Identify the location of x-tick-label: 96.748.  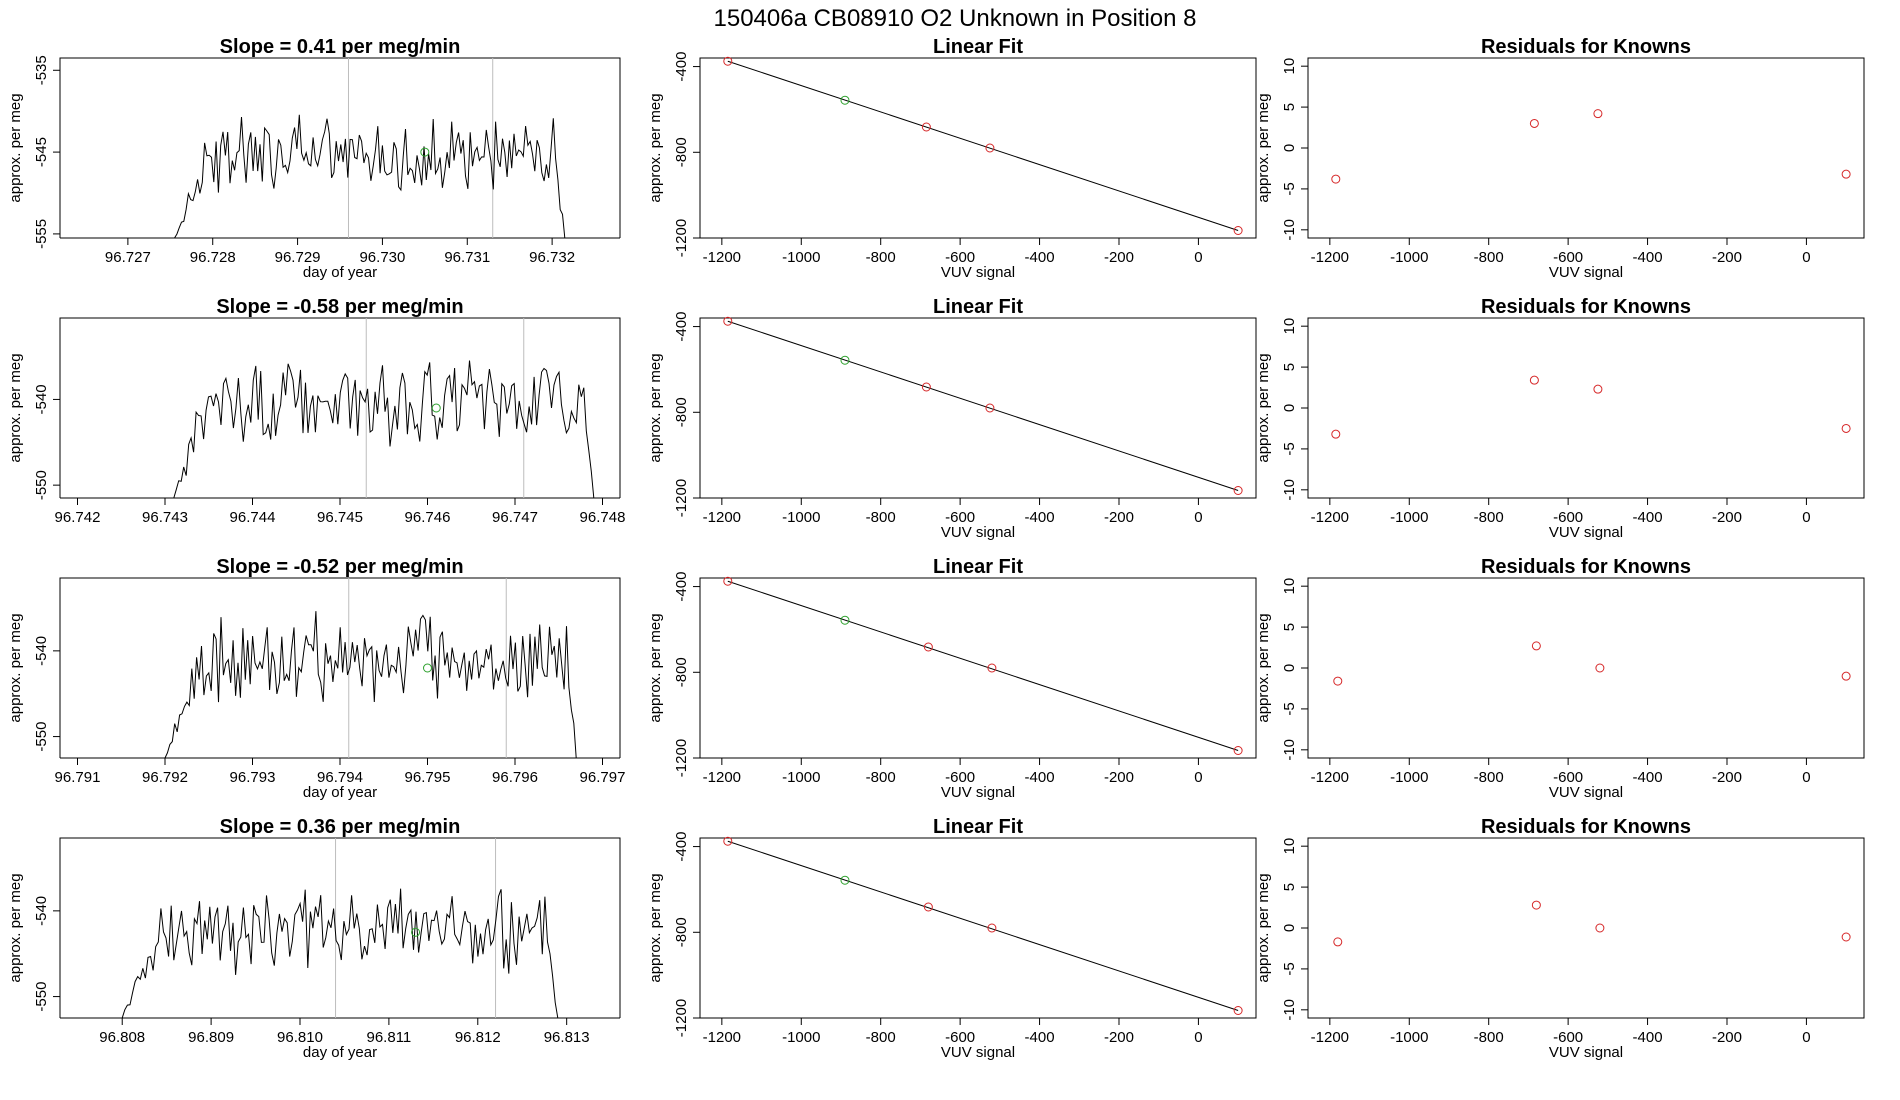
(603, 517).